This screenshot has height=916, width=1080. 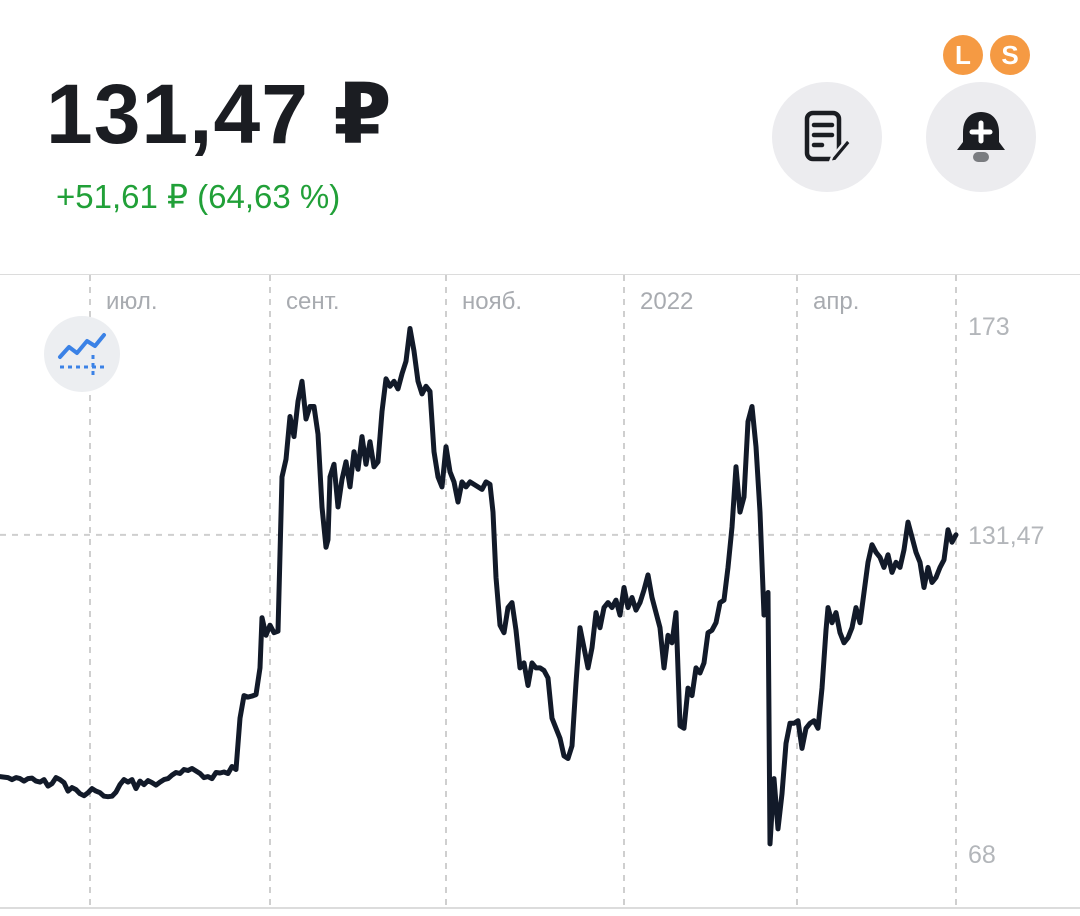 What do you see at coordinates (963, 55) in the screenshot?
I see `badge-l: L` at bounding box center [963, 55].